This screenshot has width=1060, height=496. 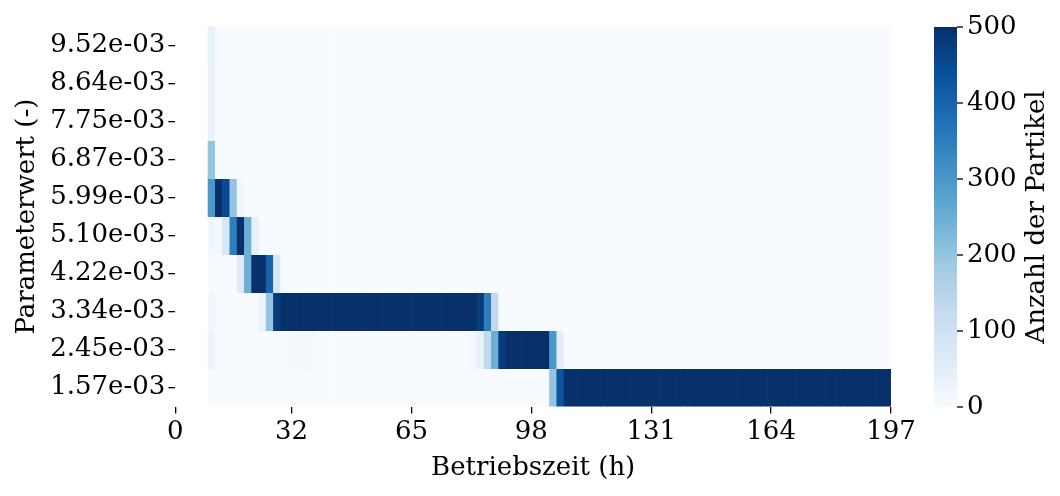 What do you see at coordinates (531, 429) in the screenshot?
I see `x-tick-label: 98` at bounding box center [531, 429].